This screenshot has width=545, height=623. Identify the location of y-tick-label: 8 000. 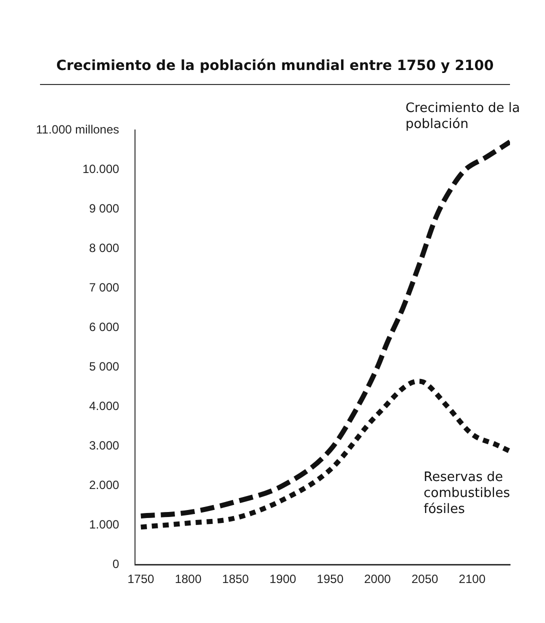
(104, 247).